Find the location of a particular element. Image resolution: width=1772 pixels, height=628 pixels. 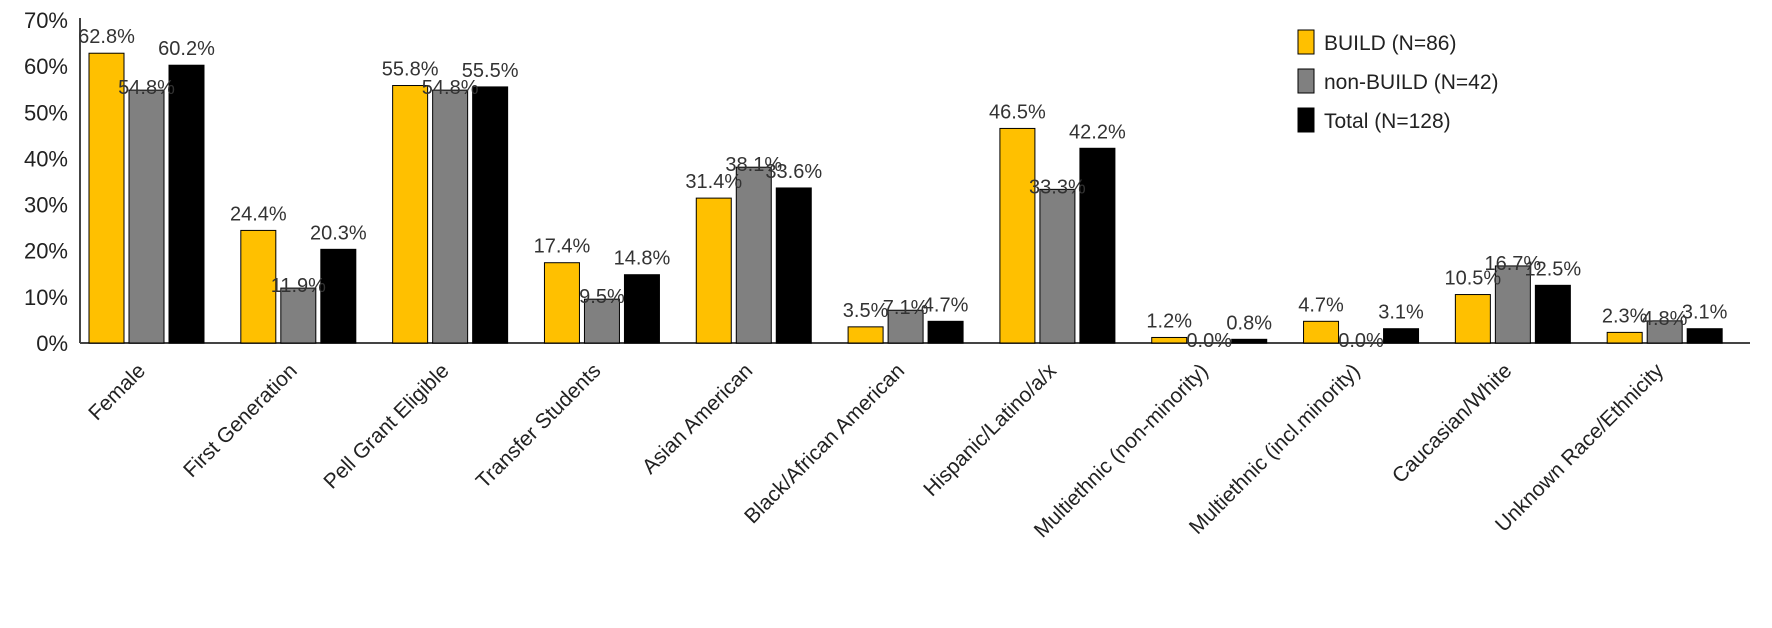

data-label: 33.6% is located at coordinates (793, 172).